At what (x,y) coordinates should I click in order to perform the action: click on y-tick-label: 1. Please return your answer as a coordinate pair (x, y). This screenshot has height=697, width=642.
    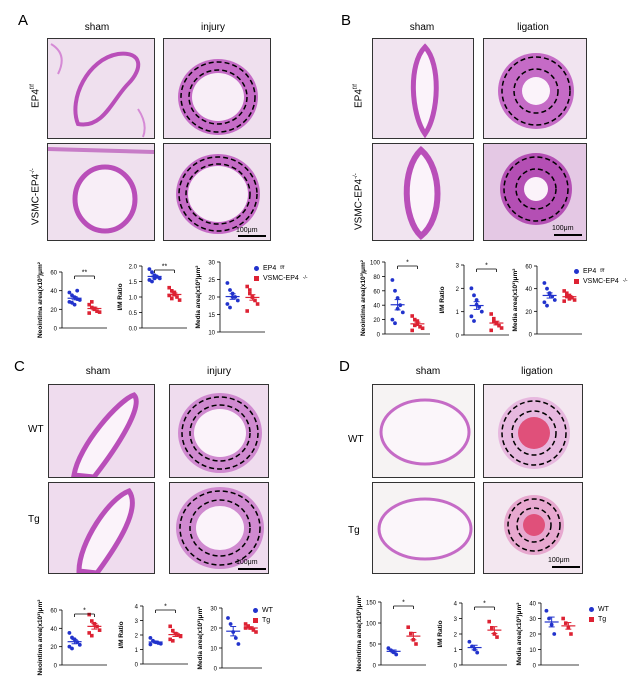
    Looking at the image, I should click on (458, 313).